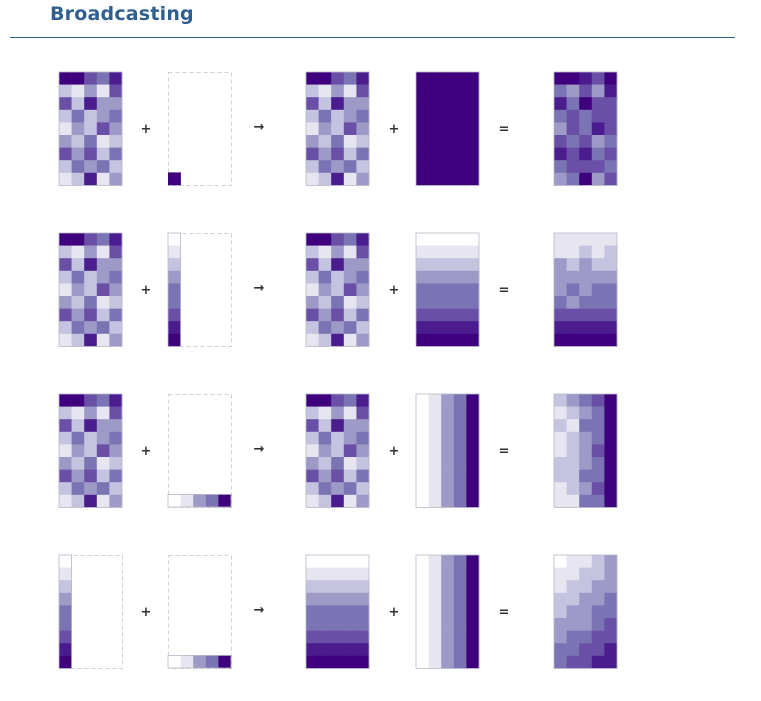 Image resolution: width=761 pixels, height=701 pixels. What do you see at coordinates (585, 450) in the screenshot?
I see `result-matrix` at bounding box center [585, 450].